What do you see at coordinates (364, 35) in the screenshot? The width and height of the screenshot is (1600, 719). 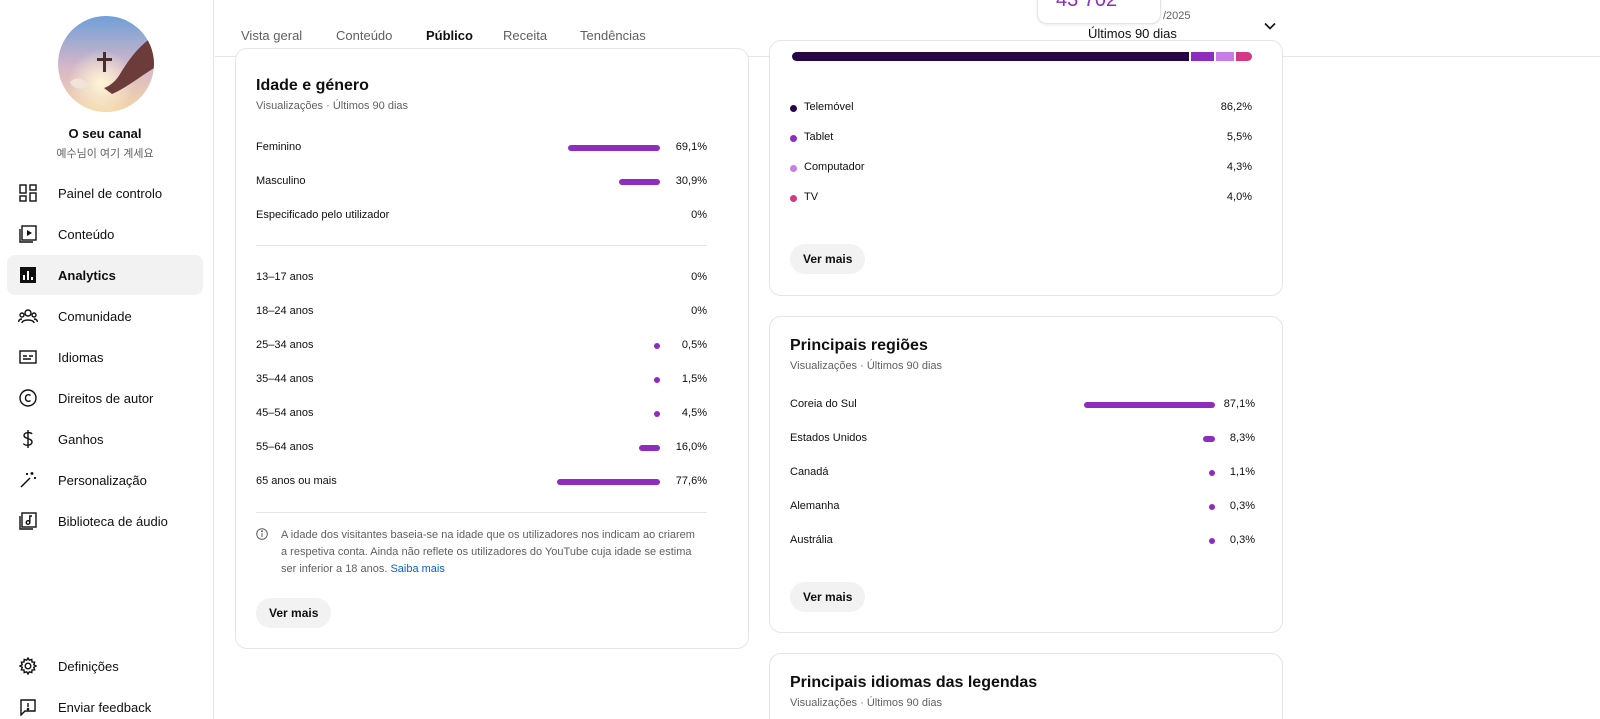 I see `tab-content: Conteúdo` at bounding box center [364, 35].